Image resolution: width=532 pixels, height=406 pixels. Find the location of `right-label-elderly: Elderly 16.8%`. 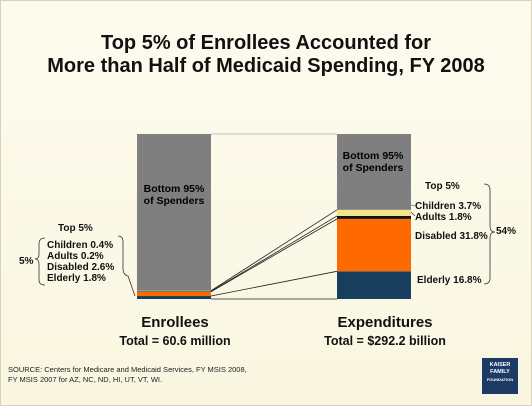

right-label-elderly: Elderly 16.8% is located at coordinates (449, 280).